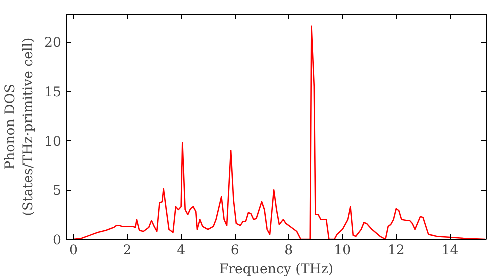 This screenshot has width=500, height=280. I want to click on y-tick-label: 20, so click(53, 44).